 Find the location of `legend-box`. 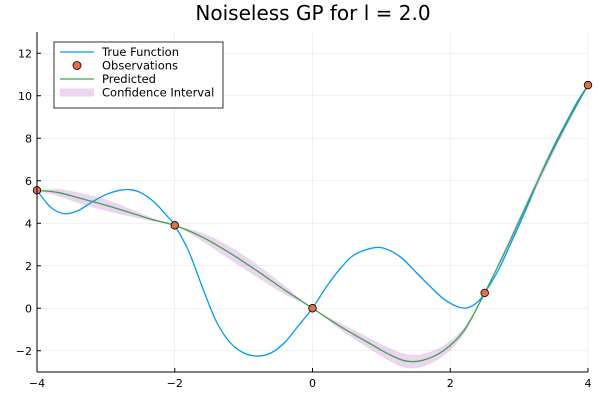

legend-box is located at coordinates (138, 75).